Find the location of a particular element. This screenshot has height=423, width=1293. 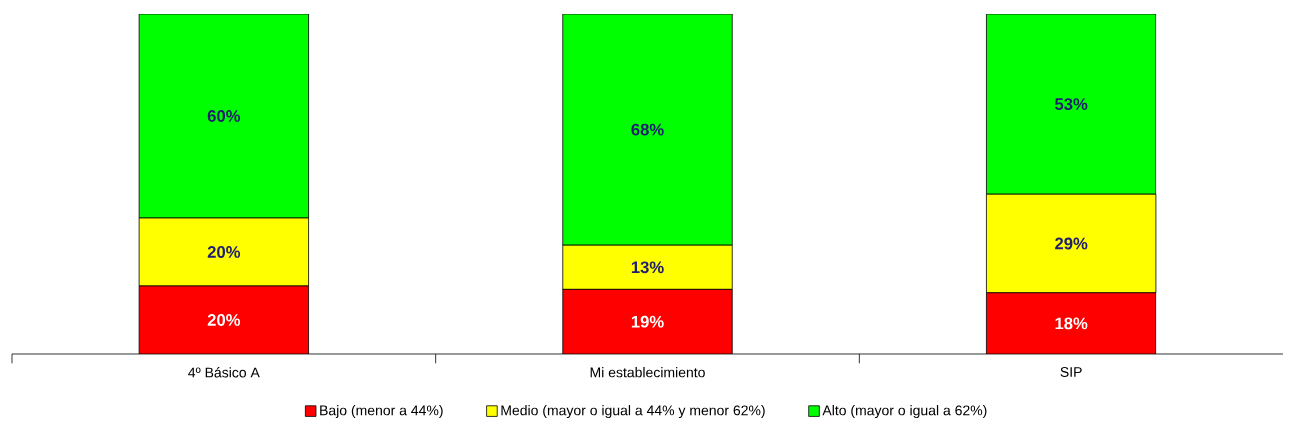

data-label: 19% is located at coordinates (647, 321).